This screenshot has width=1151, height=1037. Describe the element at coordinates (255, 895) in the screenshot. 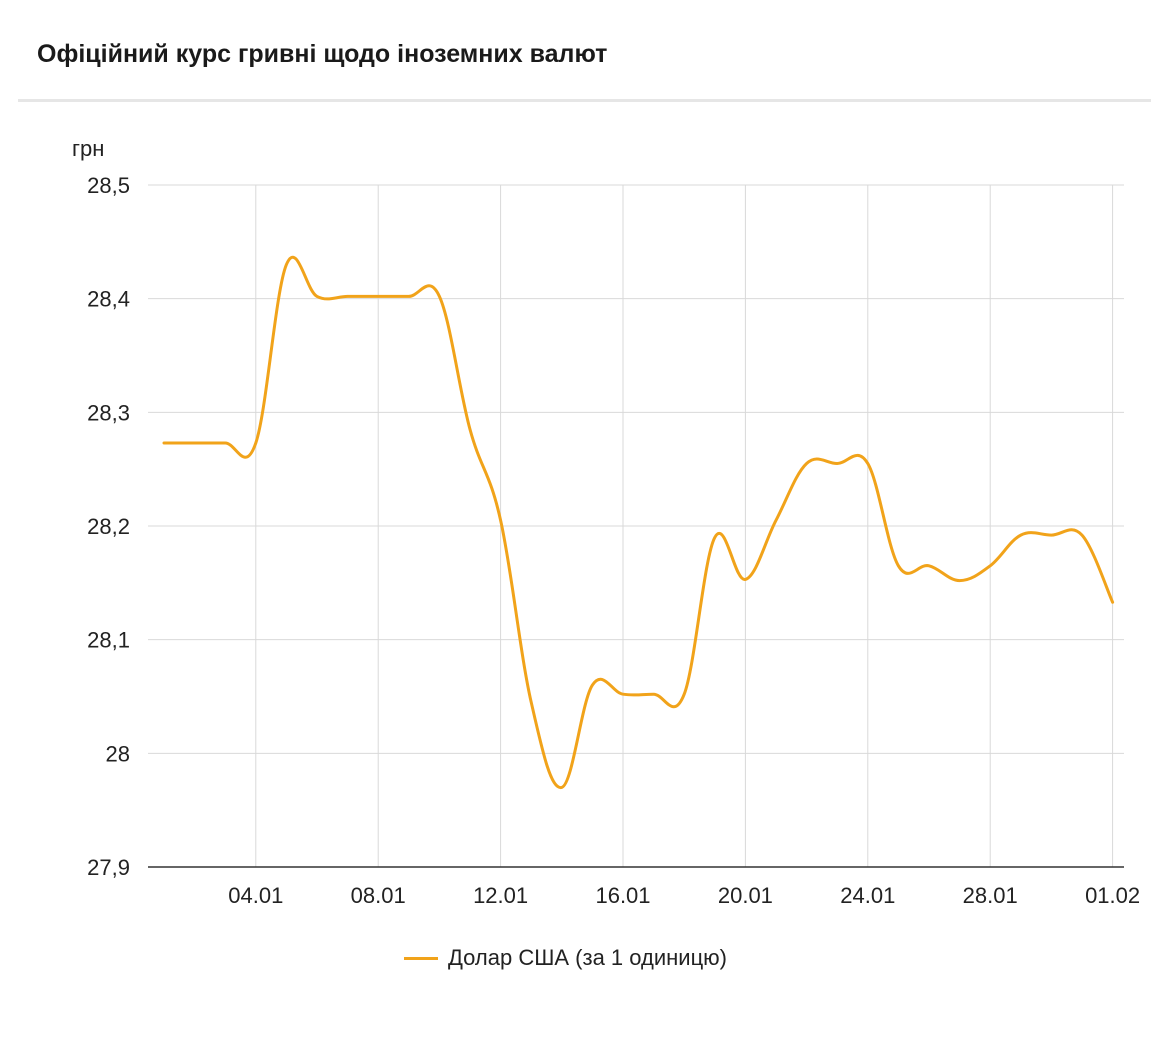

I see `x-tick-label: 04.01` at that location.